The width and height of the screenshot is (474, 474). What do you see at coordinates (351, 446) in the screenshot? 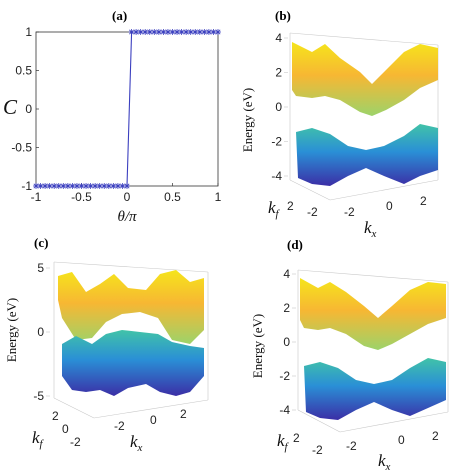
I see `panel-d-kx-tick-1: -2` at bounding box center [351, 446].